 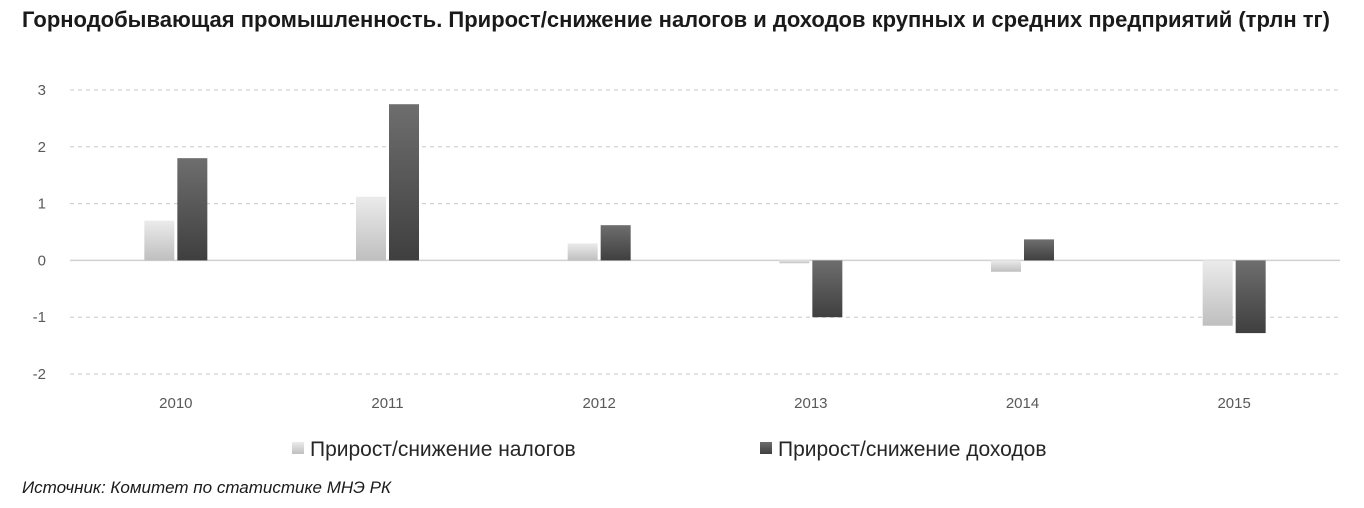 What do you see at coordinates (1233, 403) in the screenshot?
I see `x-tick-label: 2015` at bounding box center [1233, 403].